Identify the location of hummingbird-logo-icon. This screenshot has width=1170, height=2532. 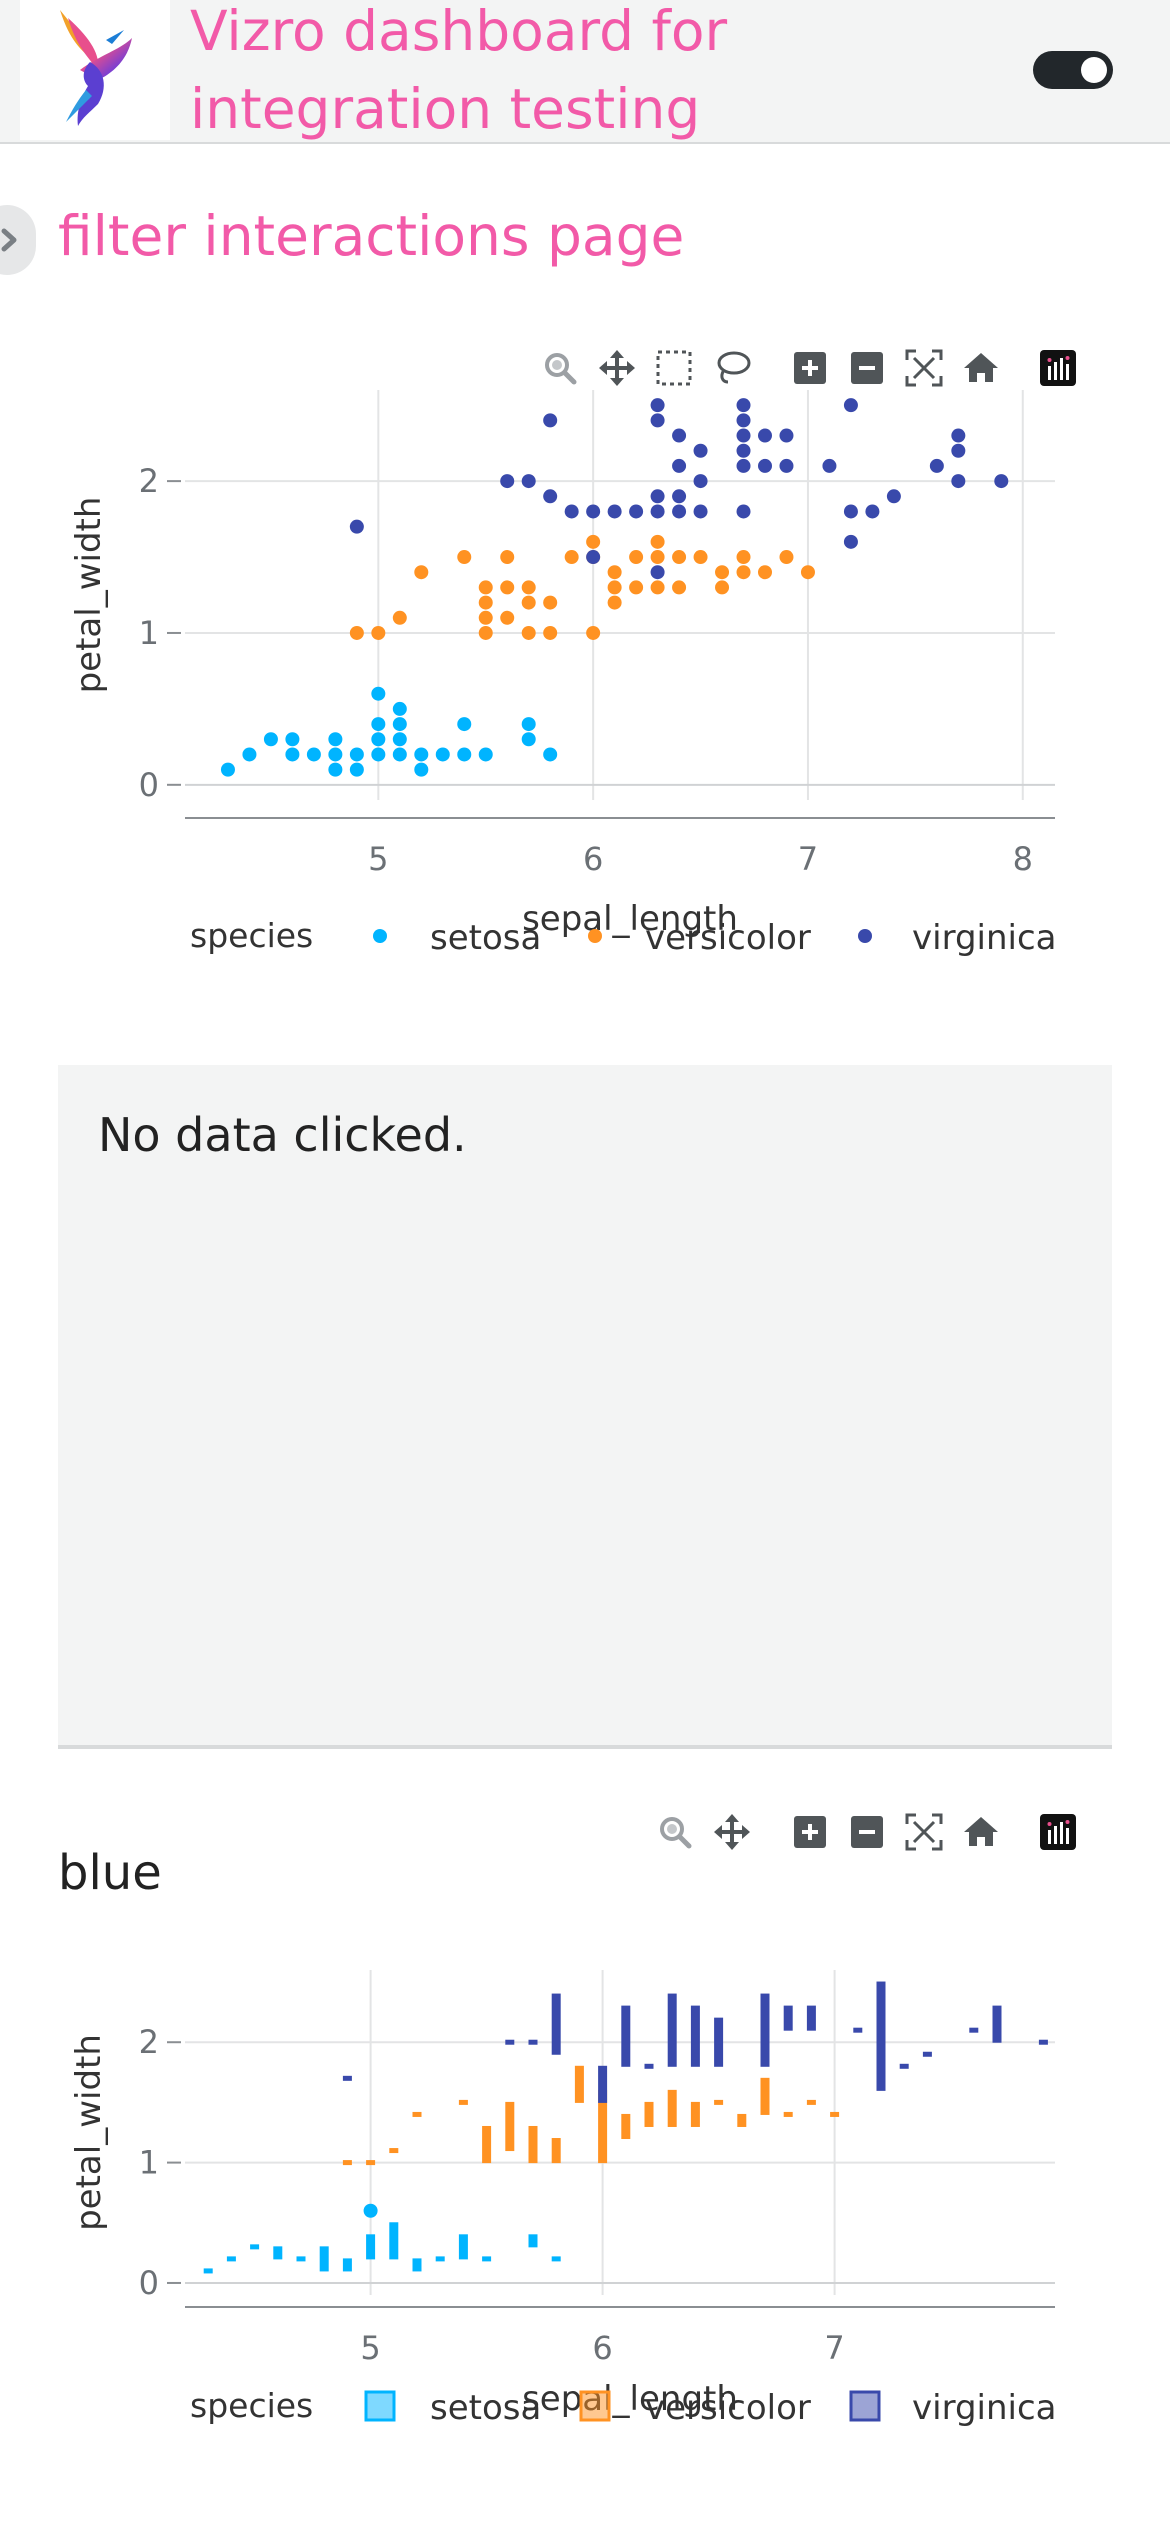
(96, 68).